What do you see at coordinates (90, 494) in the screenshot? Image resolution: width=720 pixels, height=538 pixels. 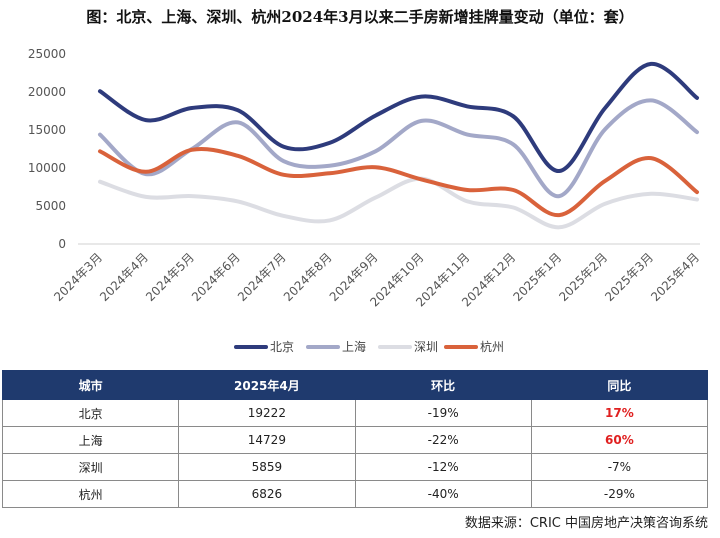 I see `cell-city: 杭州` at bounding box center [90, 494].